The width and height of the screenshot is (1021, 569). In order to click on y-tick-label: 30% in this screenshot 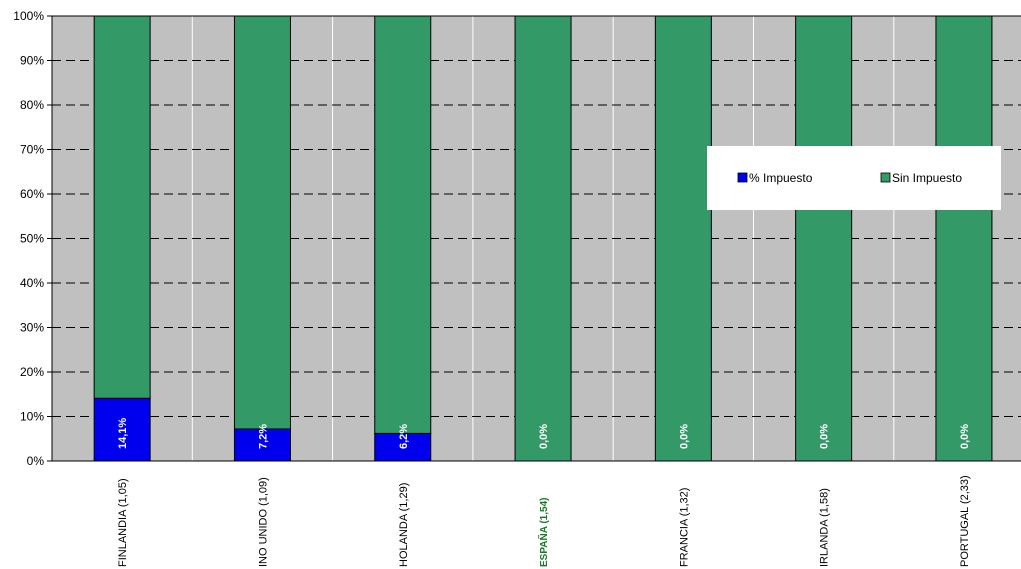, I will do `click(32, 328)`.